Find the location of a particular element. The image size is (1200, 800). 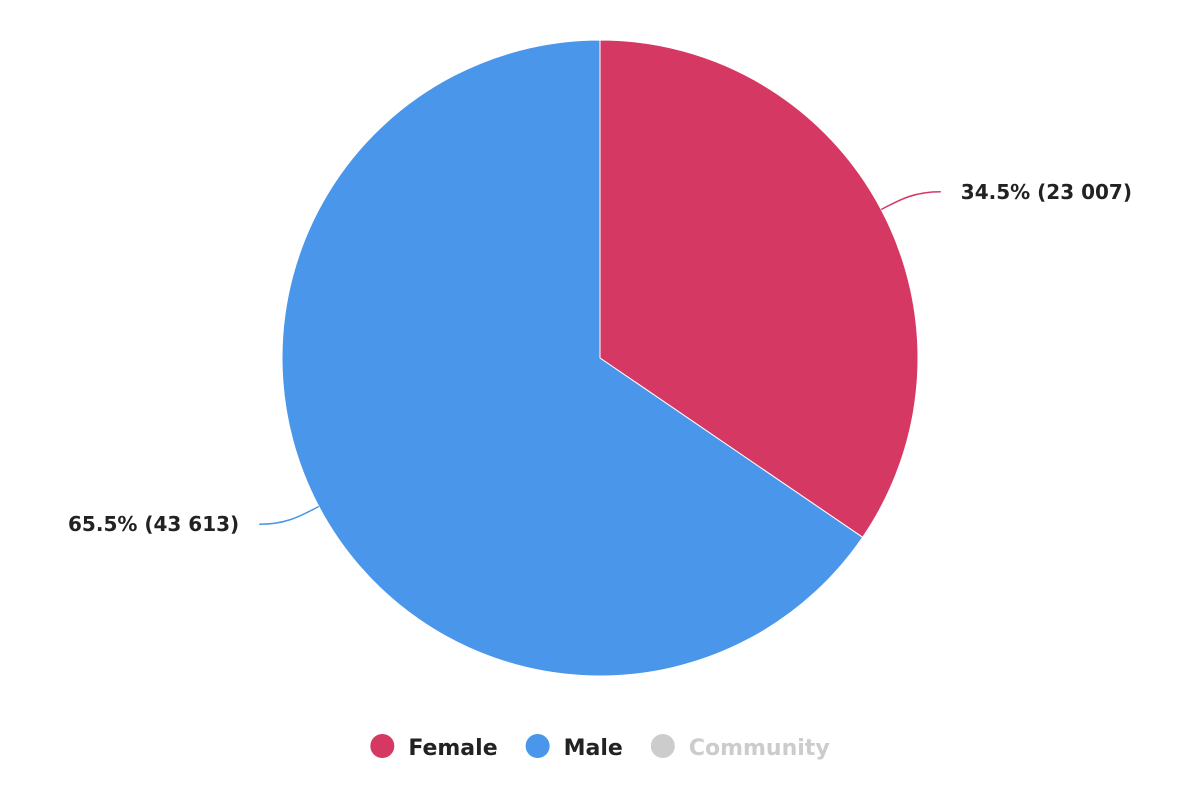

legend-label-female: Female is located at coordinates (452, 748).